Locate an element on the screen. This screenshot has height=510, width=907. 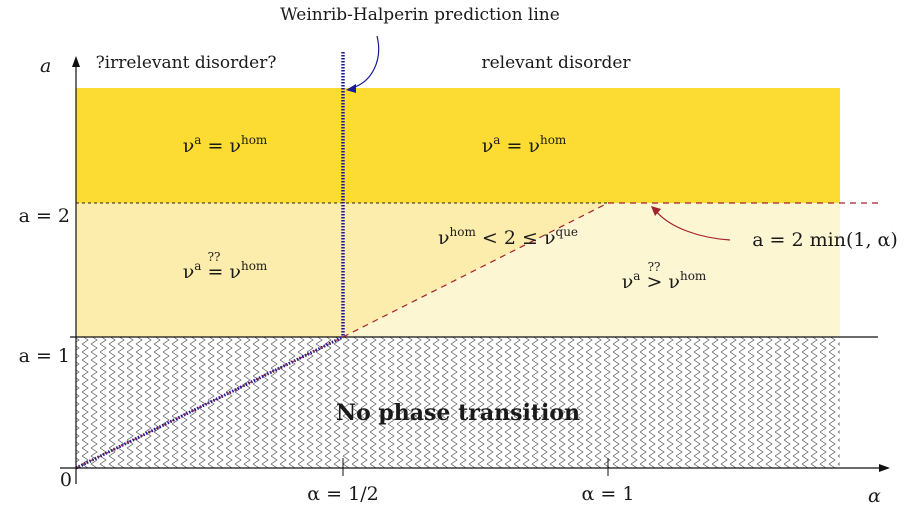
x-axis-label: α is located at coordinates (874, 496).